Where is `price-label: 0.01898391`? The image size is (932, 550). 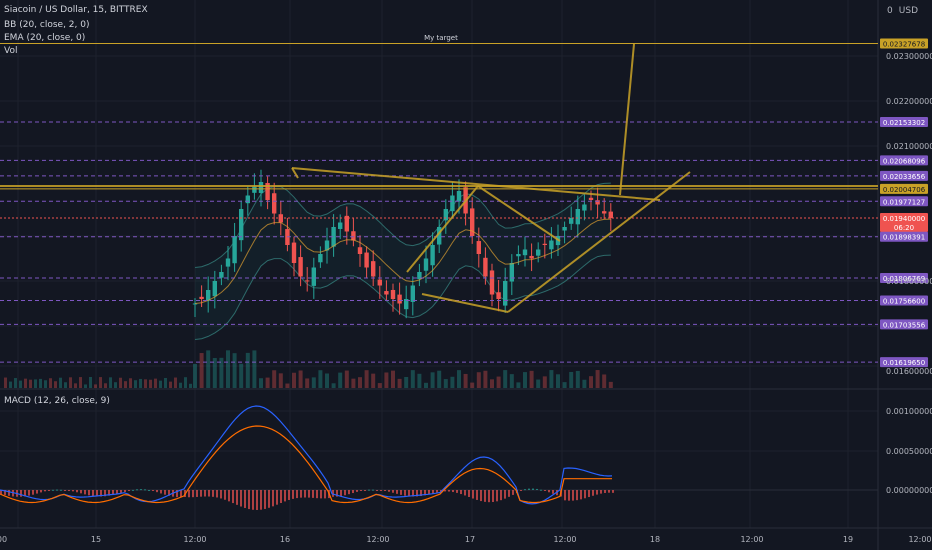
price-label: 0.01898391 is located at coordinates (904, 238).